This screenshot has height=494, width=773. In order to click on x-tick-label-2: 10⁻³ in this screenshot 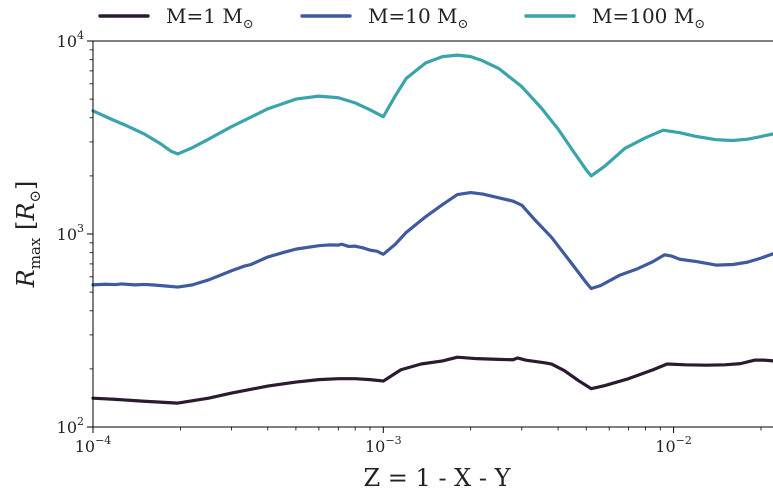, I will do `click(383, 445)`.